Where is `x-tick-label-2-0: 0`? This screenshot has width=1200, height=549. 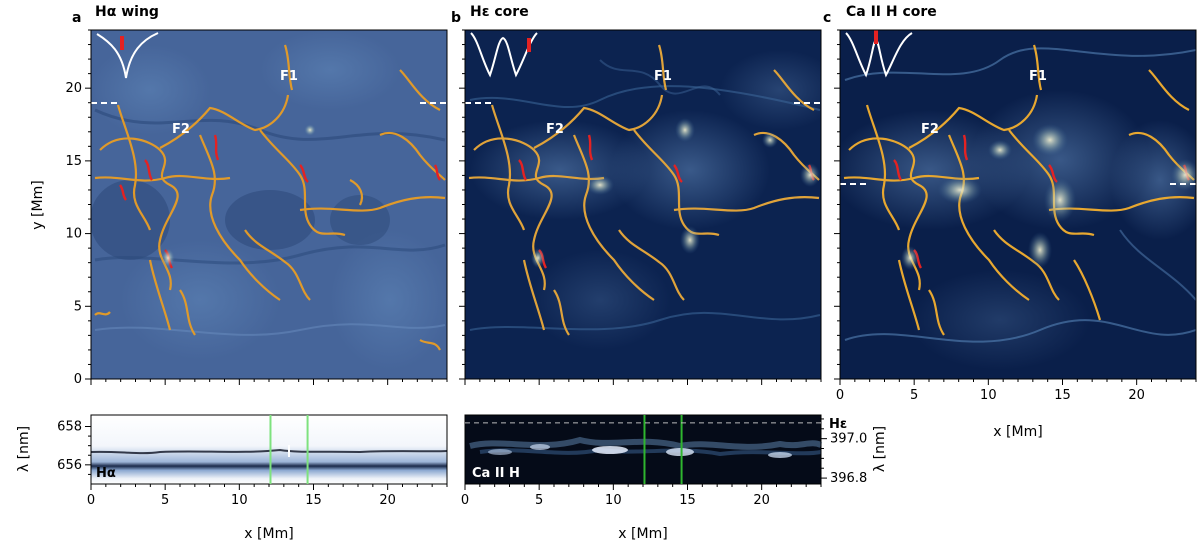 x-tick-label-2-0: 0 is located at coordinates (840, 395).